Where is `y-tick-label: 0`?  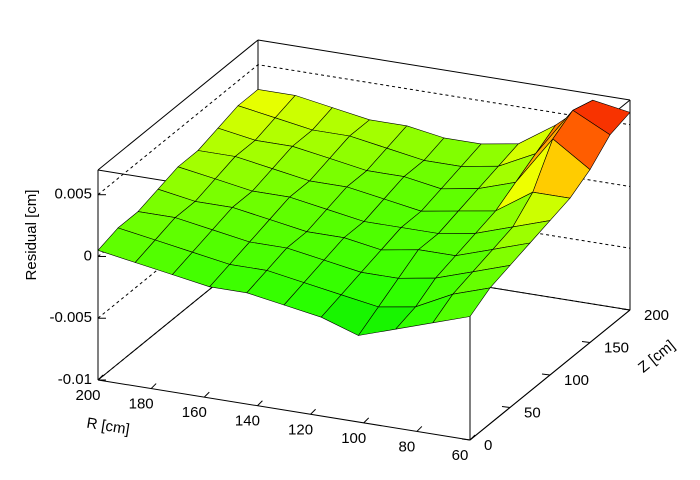 y-tick-label: 0 is located at coordinates (488, 445).